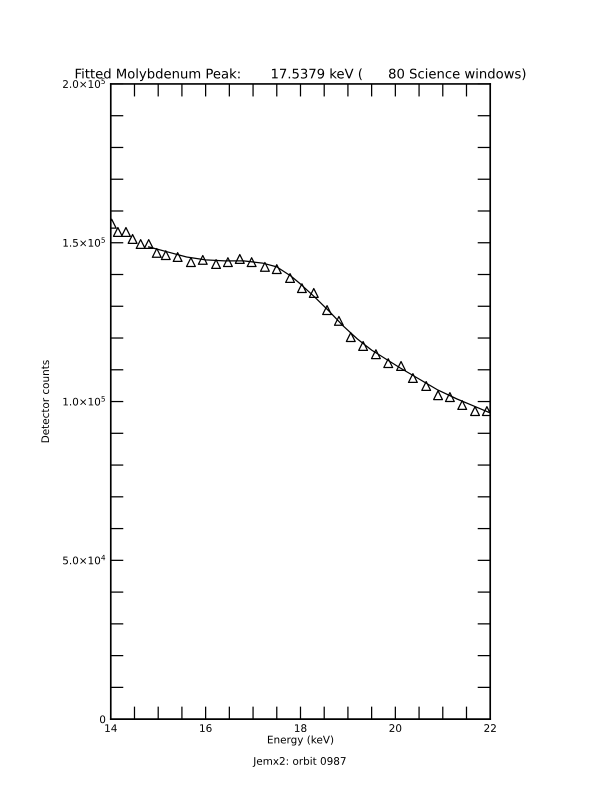  What do you see at coordinates (45, 401) in the screenshot?
I see `y-axis-title: Detector counts` at bounding box center [45, 401].